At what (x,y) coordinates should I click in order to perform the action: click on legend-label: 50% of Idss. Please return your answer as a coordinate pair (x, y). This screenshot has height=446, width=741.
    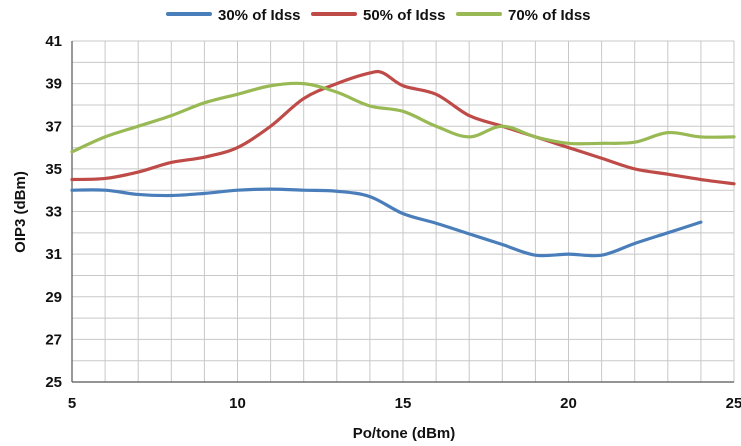
    Looking at the image, I should click on (404, 15).